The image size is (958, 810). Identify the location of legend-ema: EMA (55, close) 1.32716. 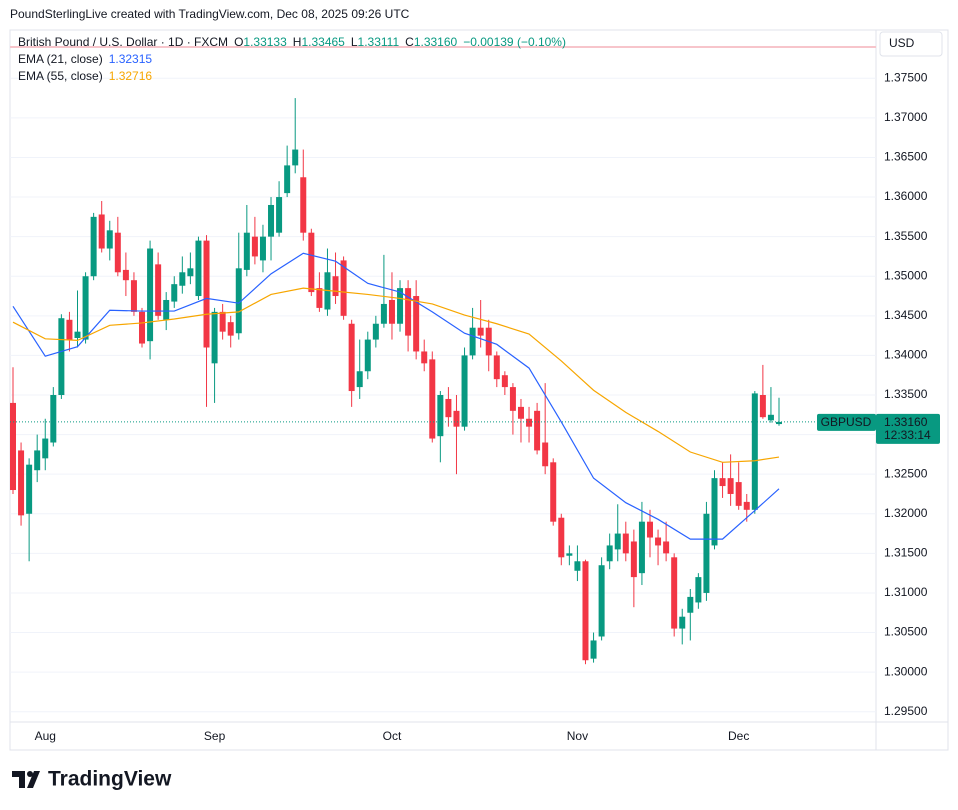
(85, 76).